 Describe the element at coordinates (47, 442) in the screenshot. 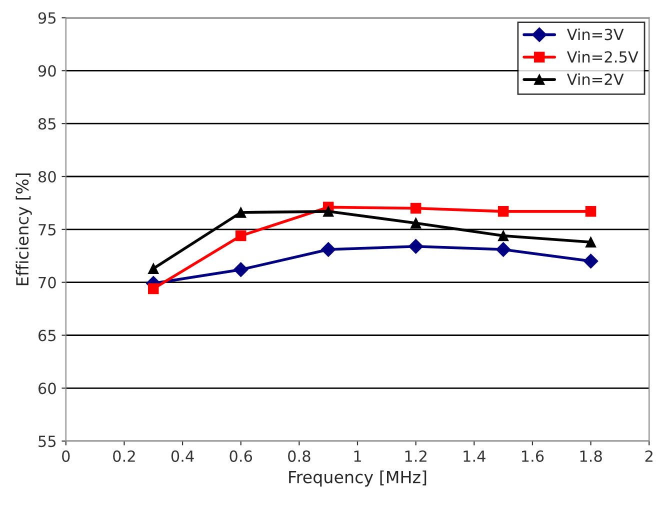

I see `y-tick-label: 55` at that location.